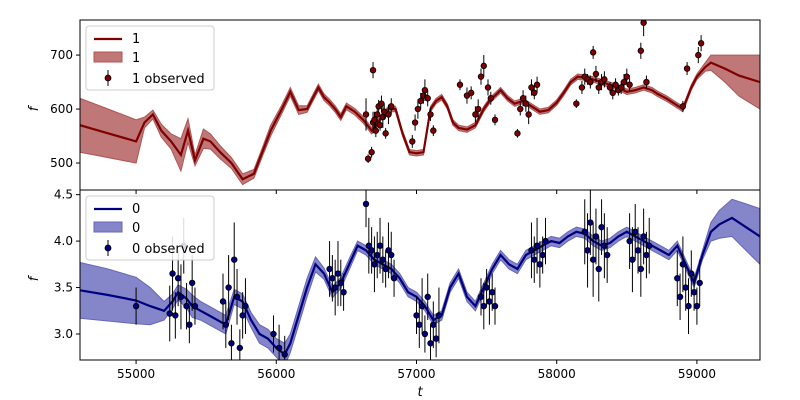 This screenshot has height=400, width=800. What do you see at coordinates (168, 79) in the screenshot?
I see `legend-entry-label: 1 observed` at bounding box center [168, 79].